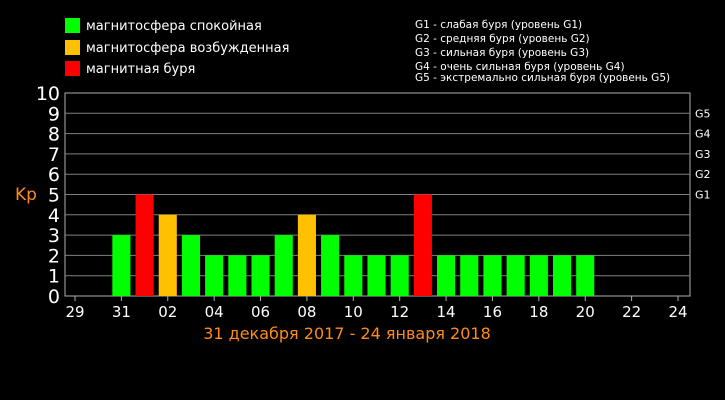 This screenshot has height=400, width=725. Describe the element at coordinates (353, 312) in the screenshot. I see `x-tick-label: 10` at that location.